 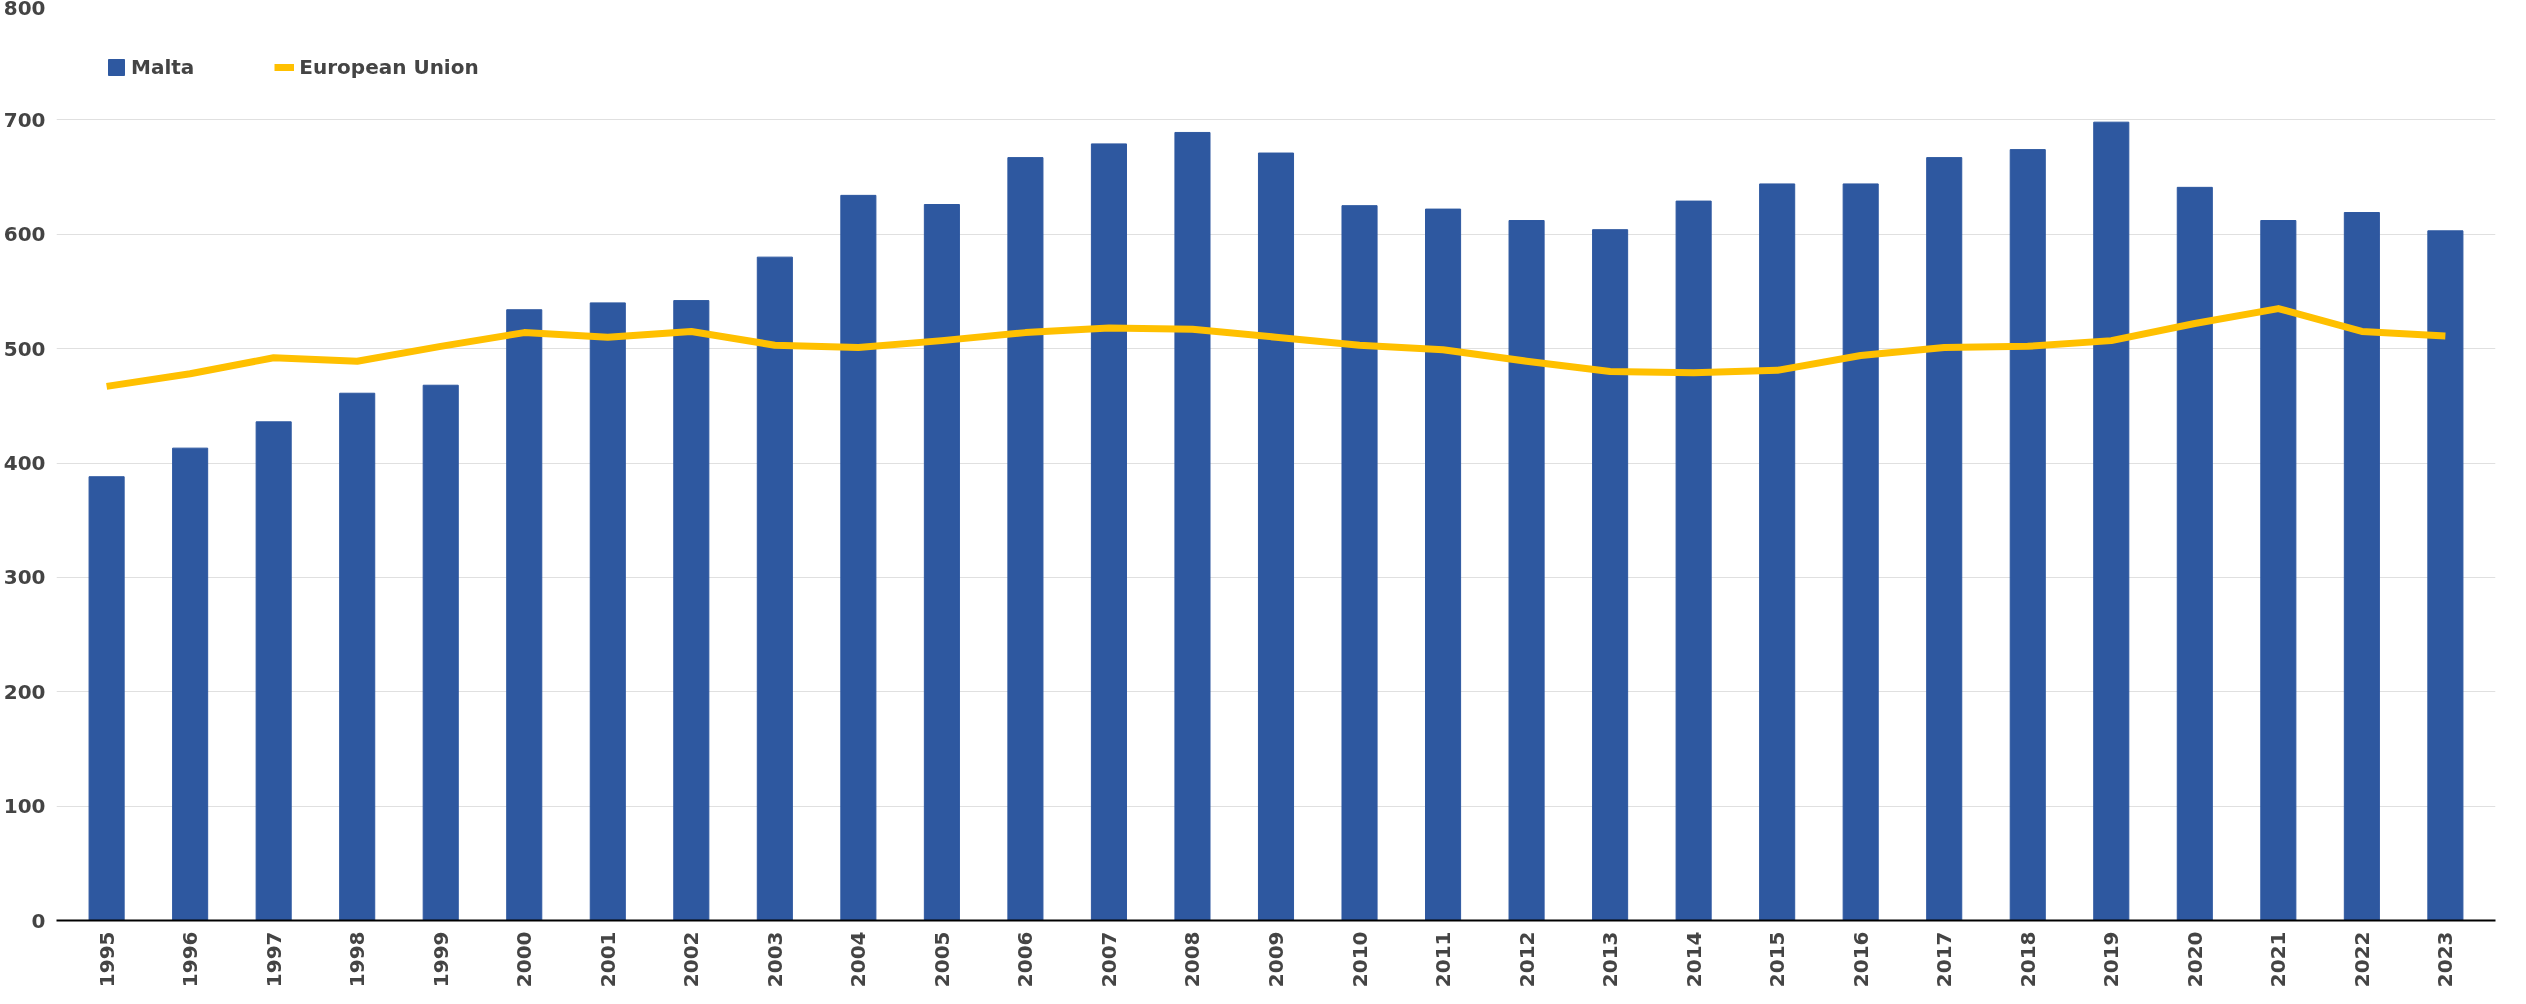 What do you see at coordinates (2194, 959) in the screenshot?
I see `x-tick-label: 2020` at bounding box center [2194, 959].